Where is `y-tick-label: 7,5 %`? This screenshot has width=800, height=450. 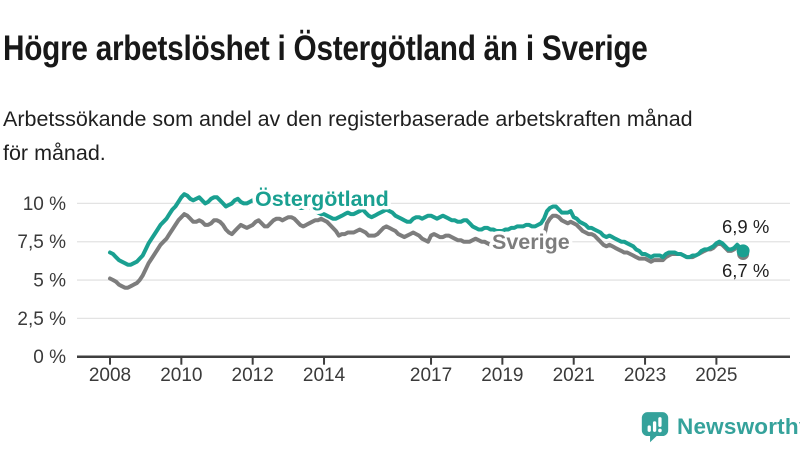
y-tick-label: 7,5 % is located at coordinates (41, 242).